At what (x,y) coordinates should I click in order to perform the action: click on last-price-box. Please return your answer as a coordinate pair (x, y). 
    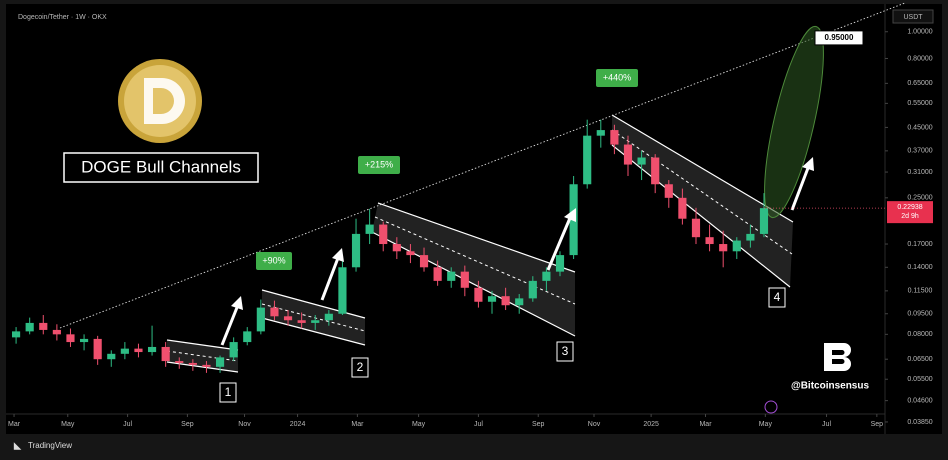
    Looking at the image, I should click on (910, 212).